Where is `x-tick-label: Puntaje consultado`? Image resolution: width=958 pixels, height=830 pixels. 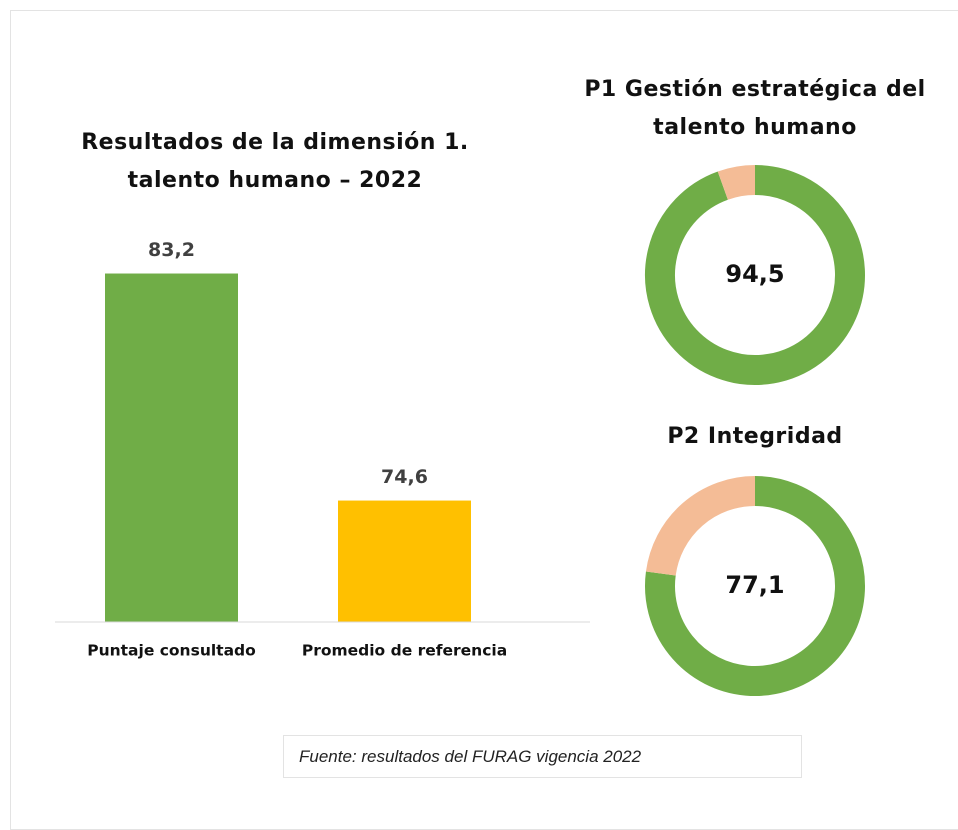
x-tick-label: Puntaje consultado is located at coordinates (171, 651).